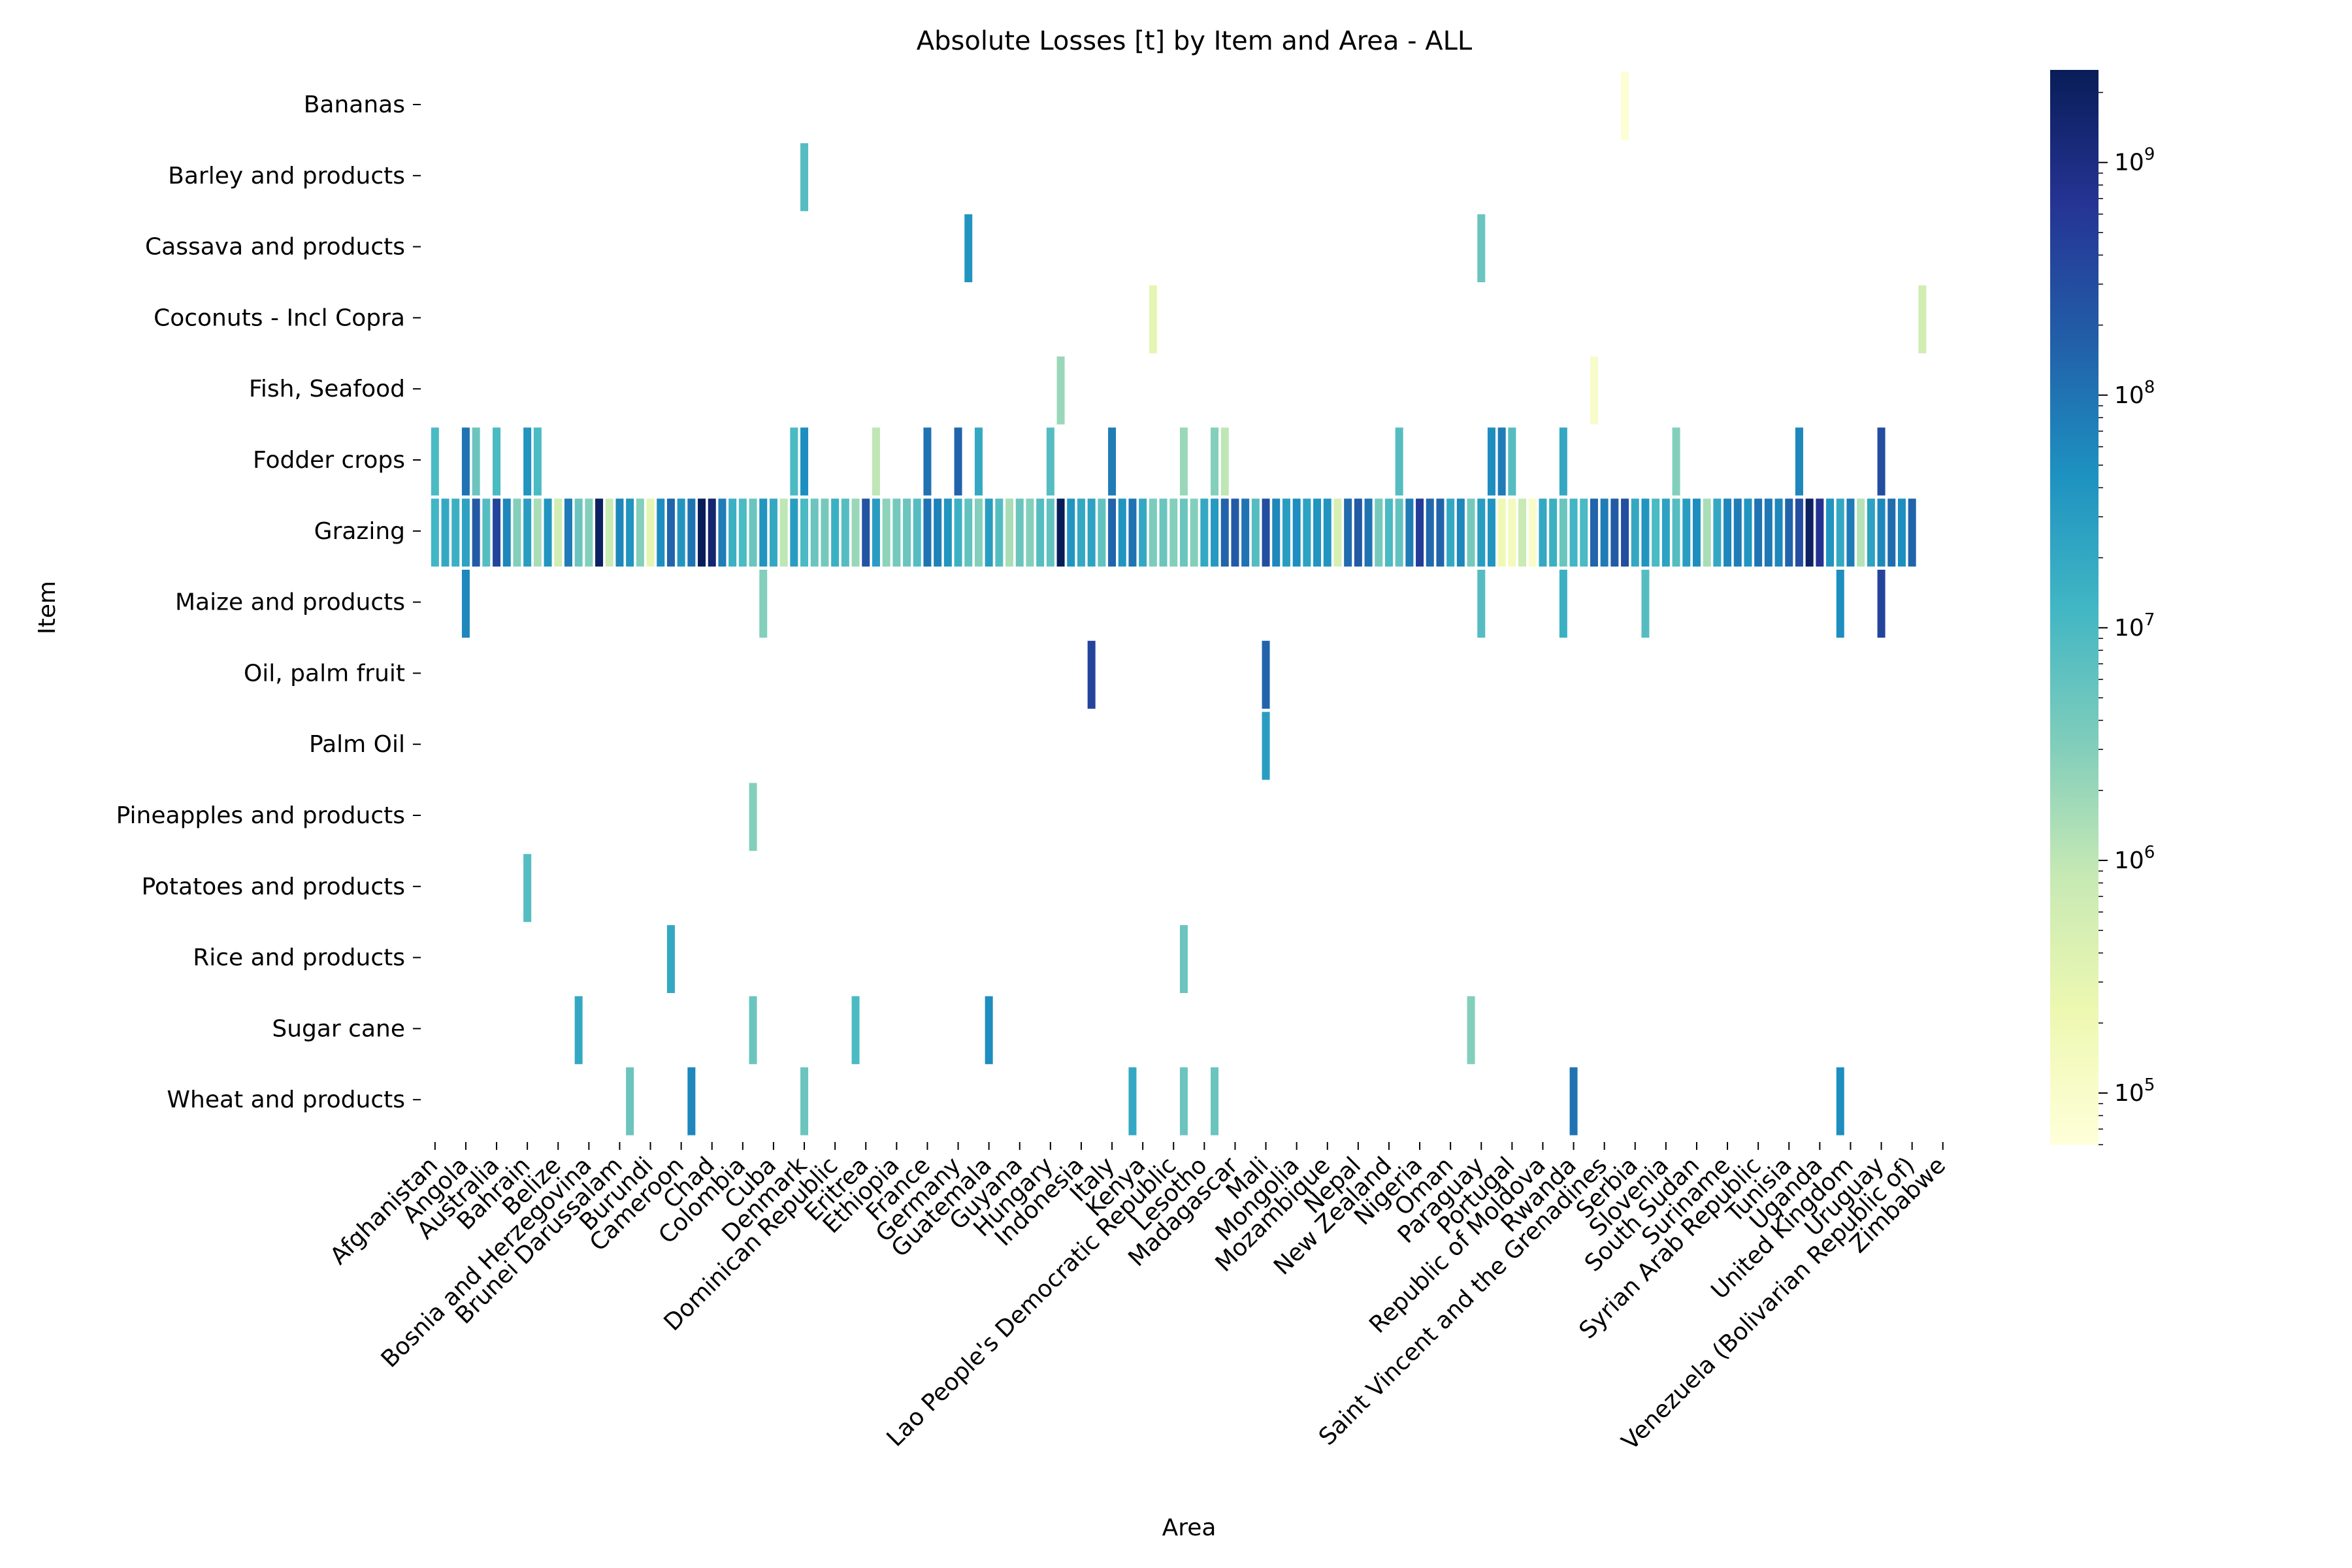 The image size is (2352, 1568). What do you see at coordinates (273, 887) in the screenshot?
I see `y-tick-label: Potatoes and products` at bounding box center [273, 887].